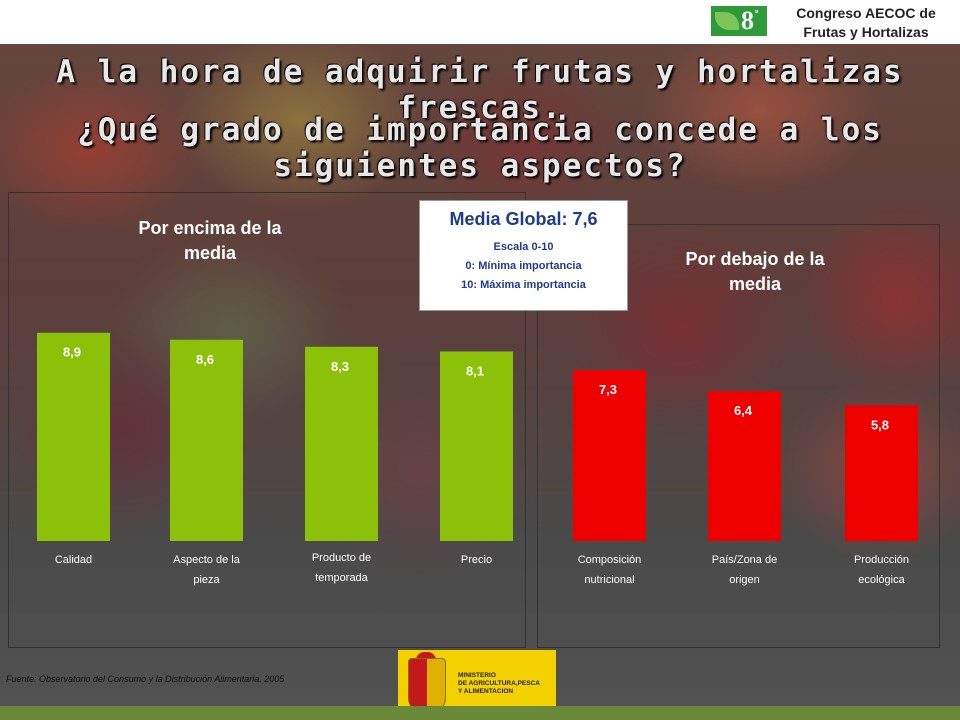  What do you see at coordinates (340, 366) in the screenshot?
I see `bar-value-label-2: 8,3` at bounding box center [340, 366].